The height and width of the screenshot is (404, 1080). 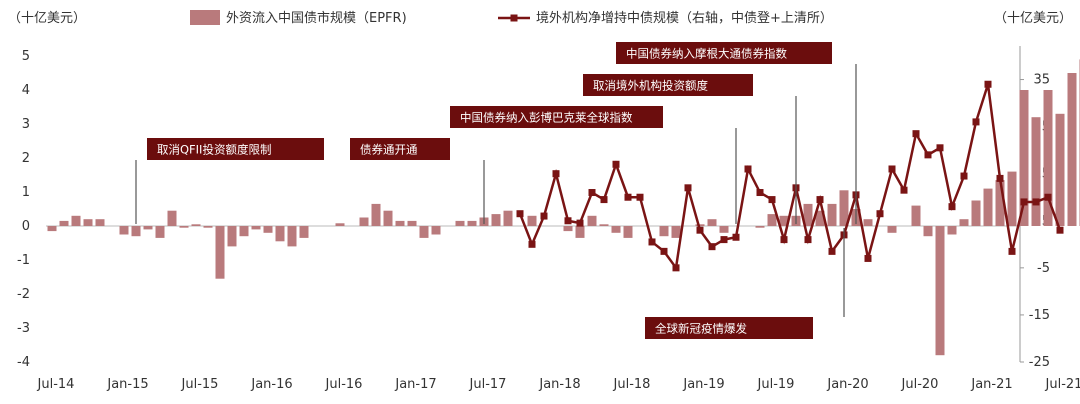 What do you see at coordinates (706, 54) in the screenshot?
I see `annotation-label: 中国债券纳入摩根大通债券指数` at bounding box center [706, 54].